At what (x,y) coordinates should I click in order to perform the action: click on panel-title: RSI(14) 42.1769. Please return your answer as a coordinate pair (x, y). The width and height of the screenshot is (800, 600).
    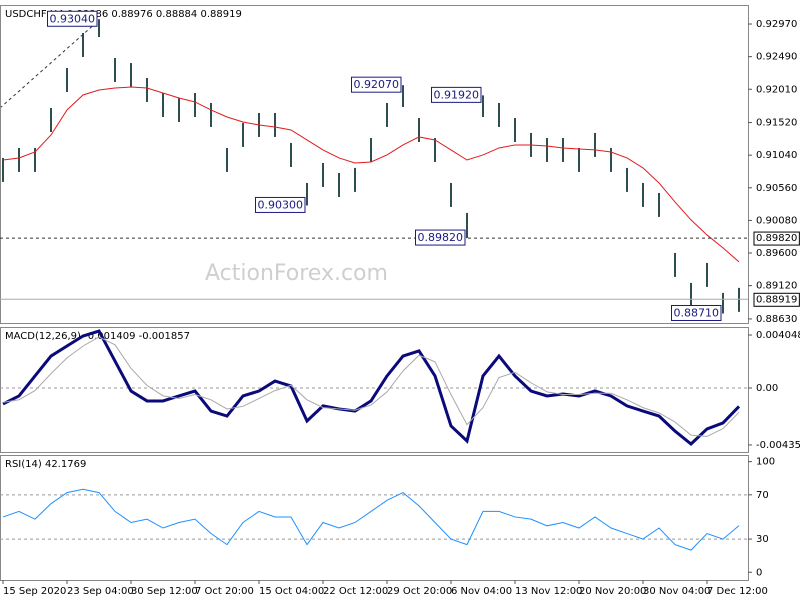
    Looking at the image, I should click on (45, 464).